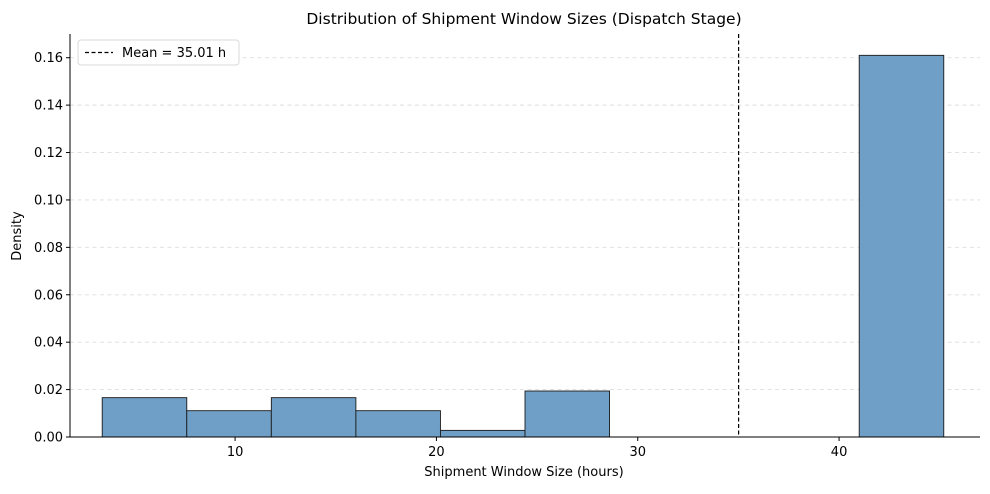 The width and height of the screenshot is (990, 494). I want to click on y-tick-label: 0.00, so click(48, 438).